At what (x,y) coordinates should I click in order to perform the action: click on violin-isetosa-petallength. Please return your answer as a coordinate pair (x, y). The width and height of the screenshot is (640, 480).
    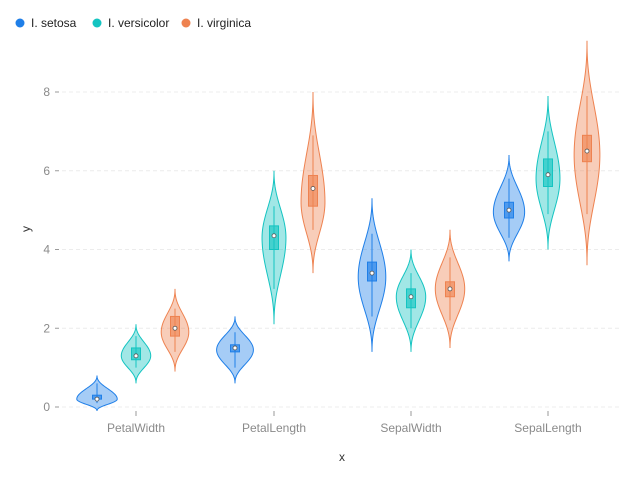
    Looking at the image, I should click on (235, 350).